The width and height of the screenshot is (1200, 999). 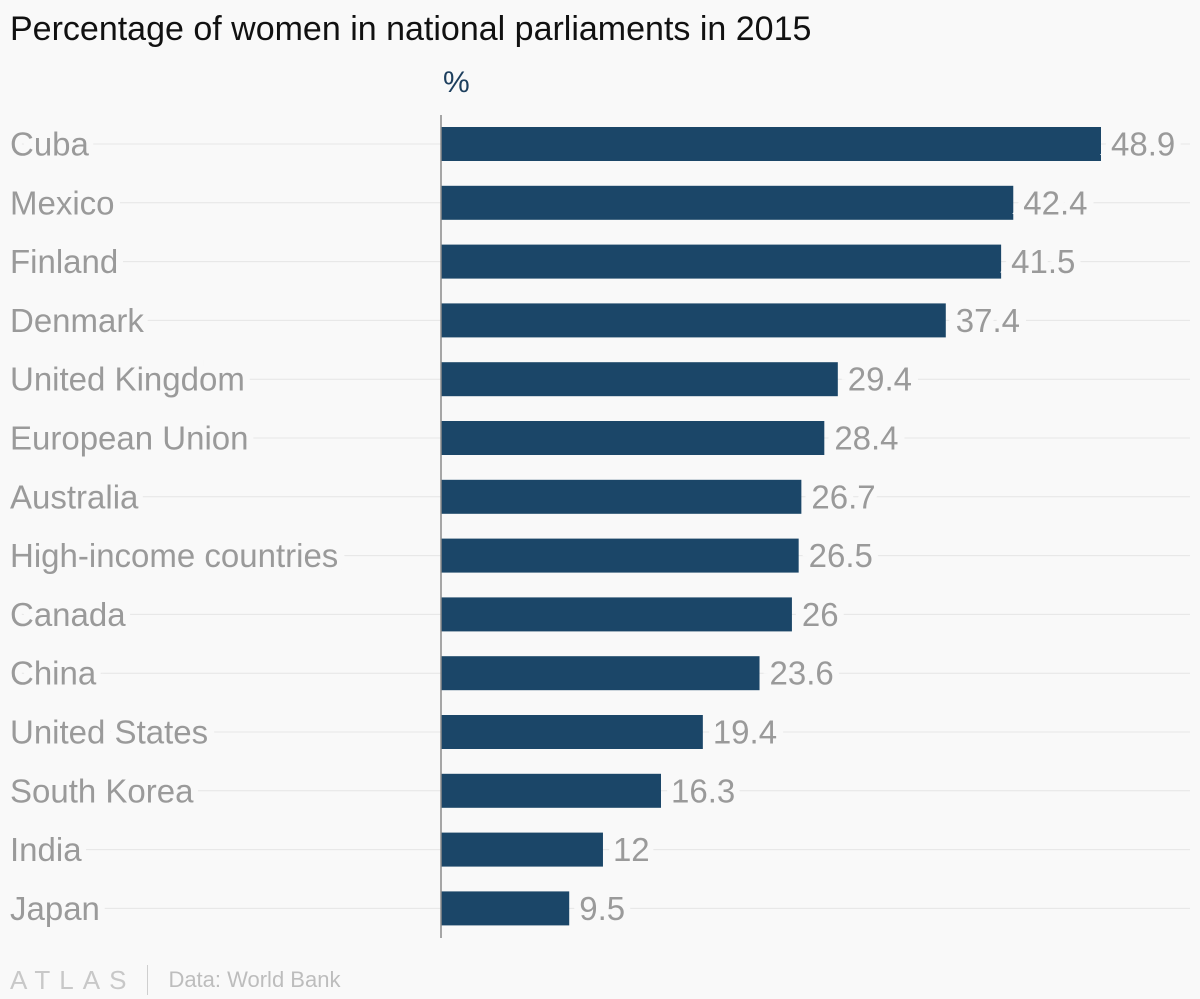 What do you see at coordinates (62, 202) in the screenshot?
I see `category-label: Mexico` at bounding box center [62, 202].